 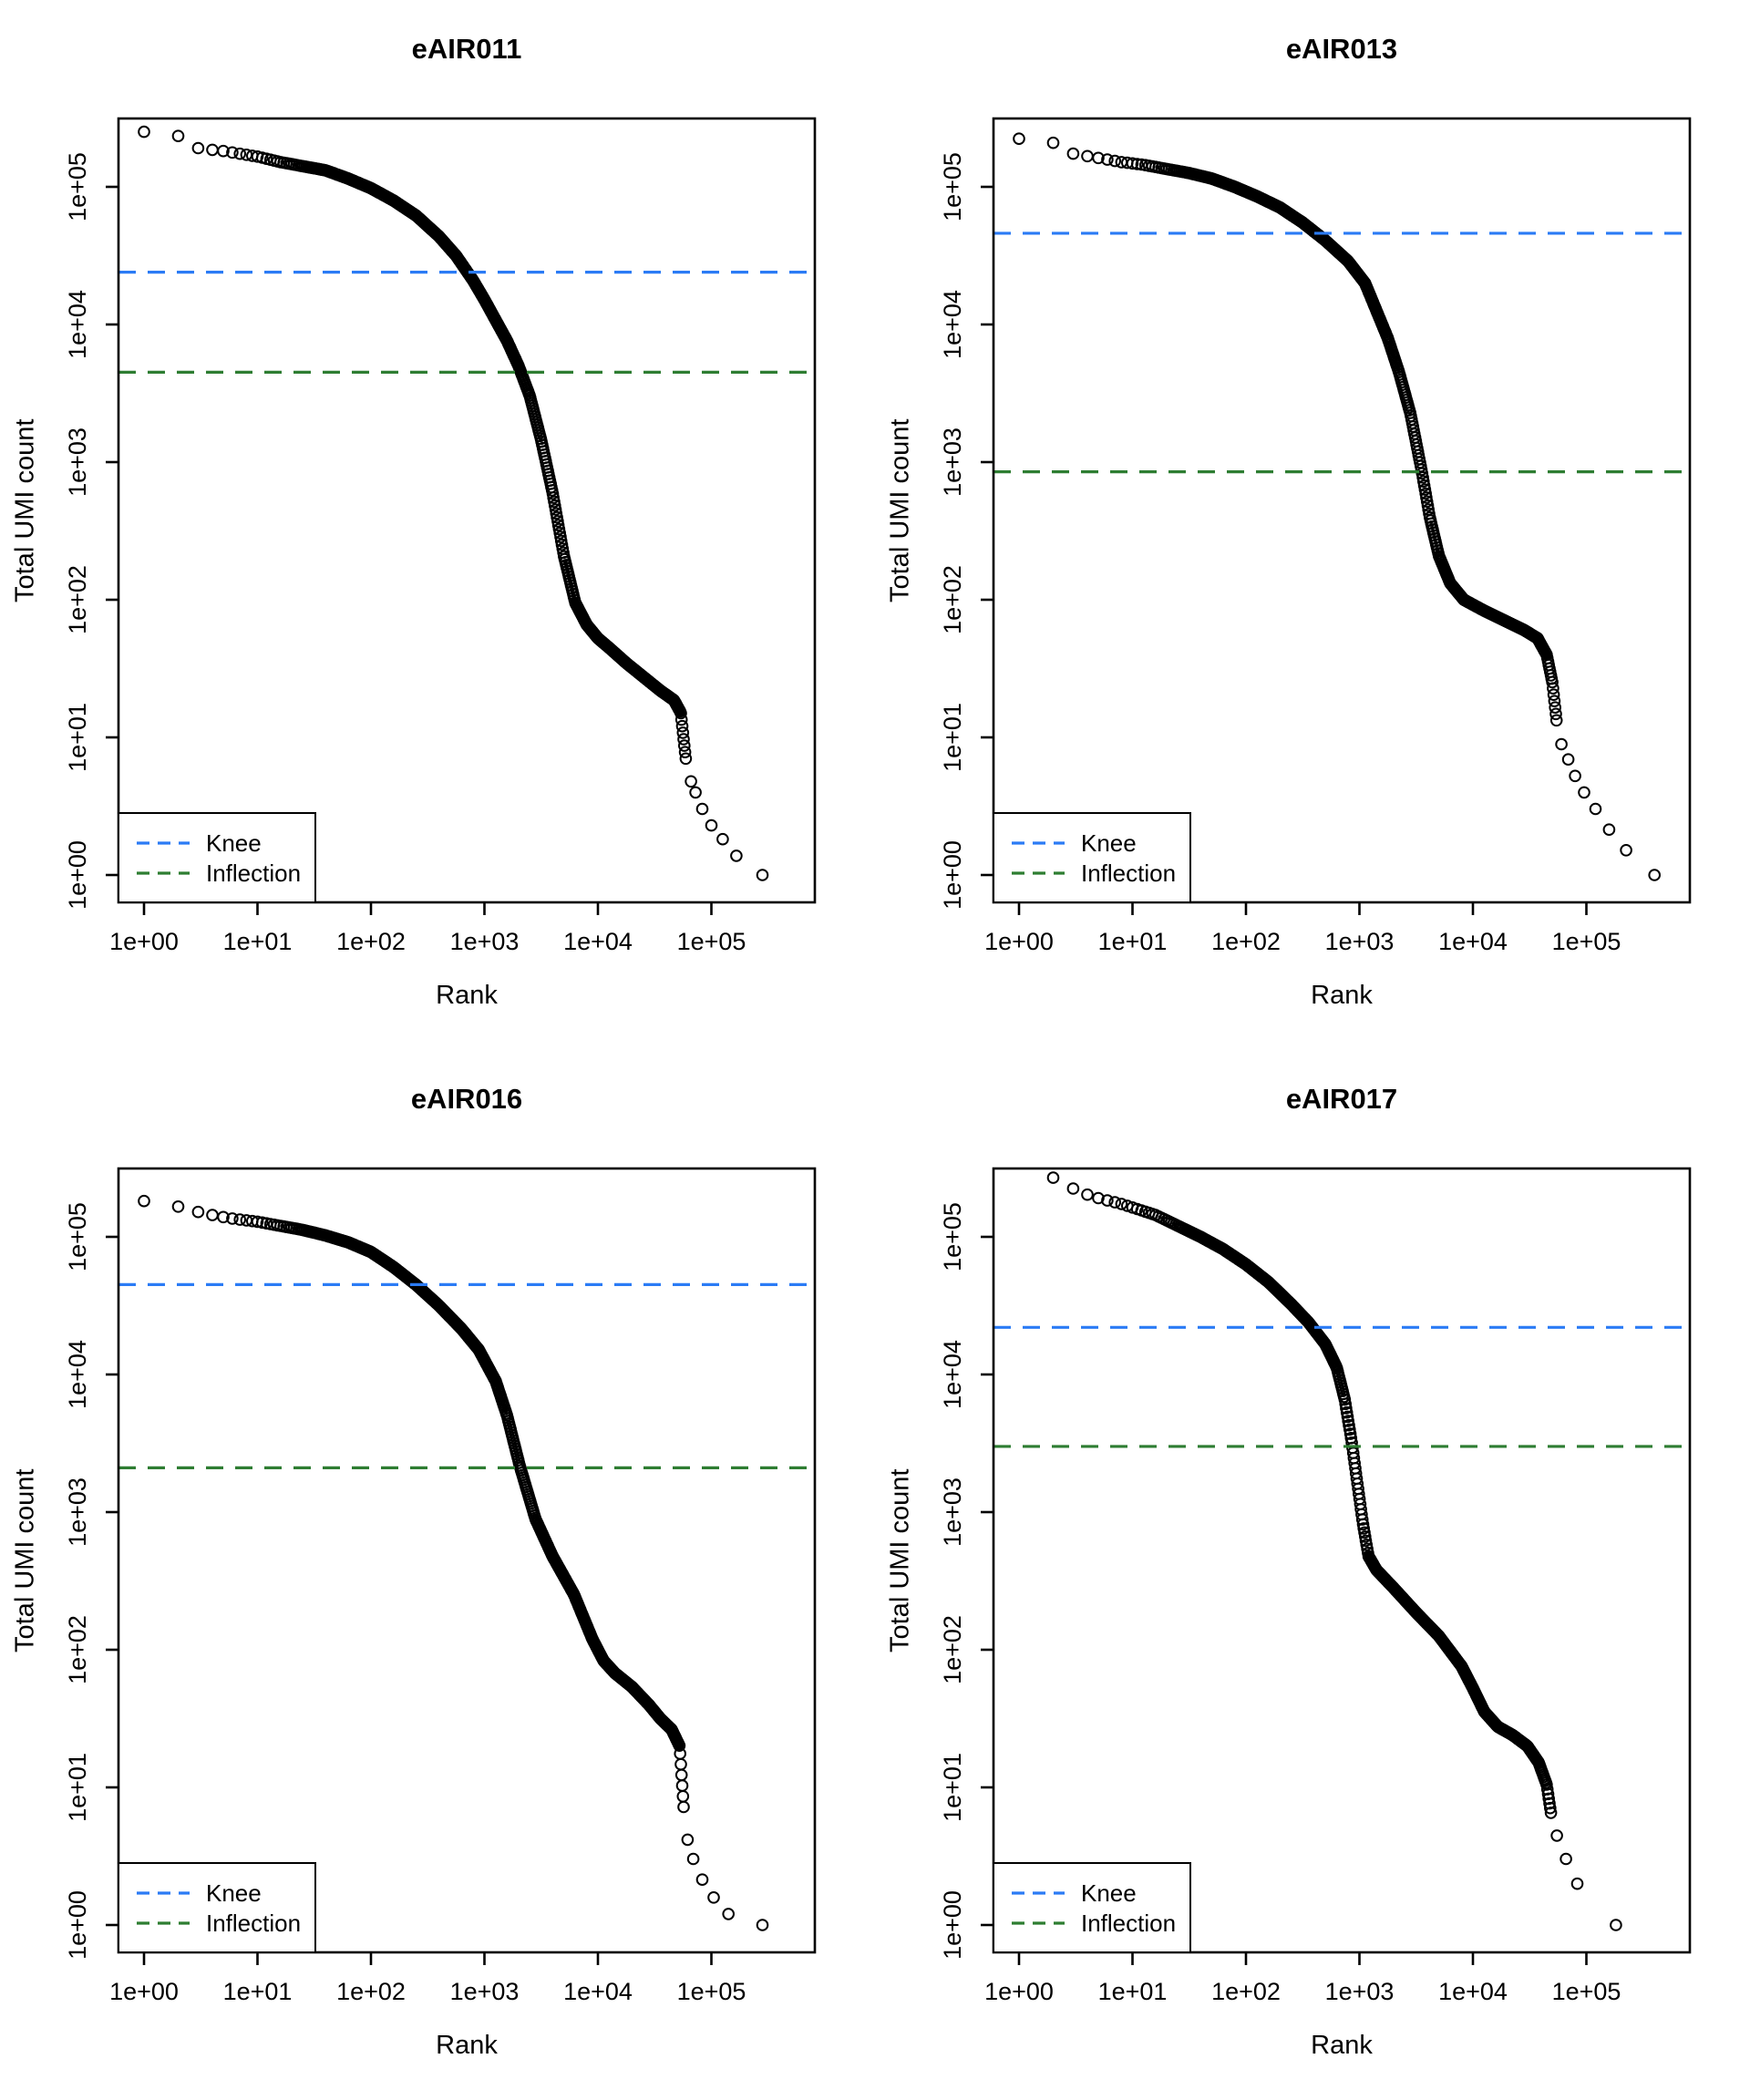 What do you see at coordinates (467, 1099) in the screenshot?
I see `panel-title: eAIR016` at bounding box center [467, 1099].